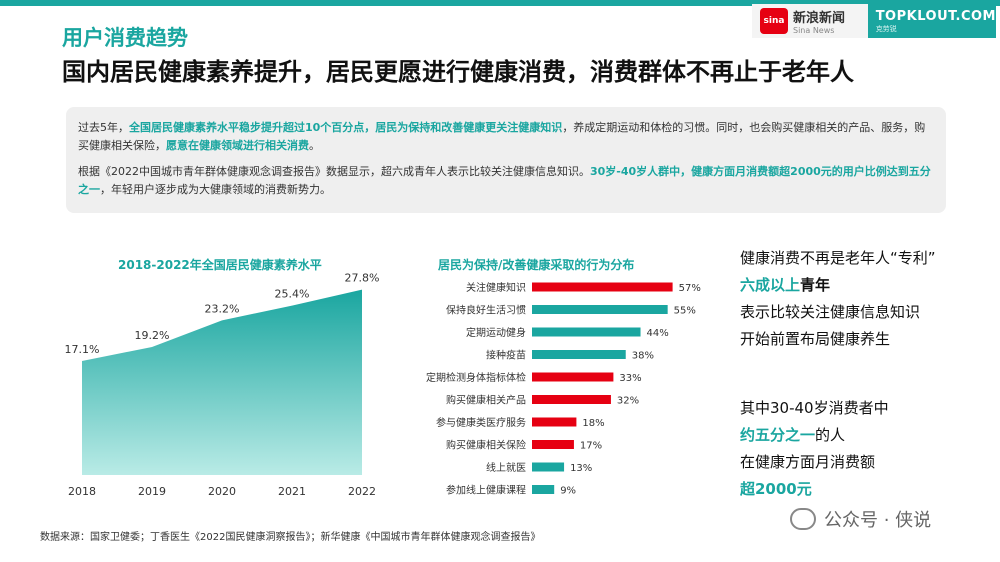 Image resolution: width=1000 pixels, height=562 pixels. What do you see at coordinates (830, 435) in the screenshot?
I see `right-line-6-rest: 的人` at bounding box center [830, 435].